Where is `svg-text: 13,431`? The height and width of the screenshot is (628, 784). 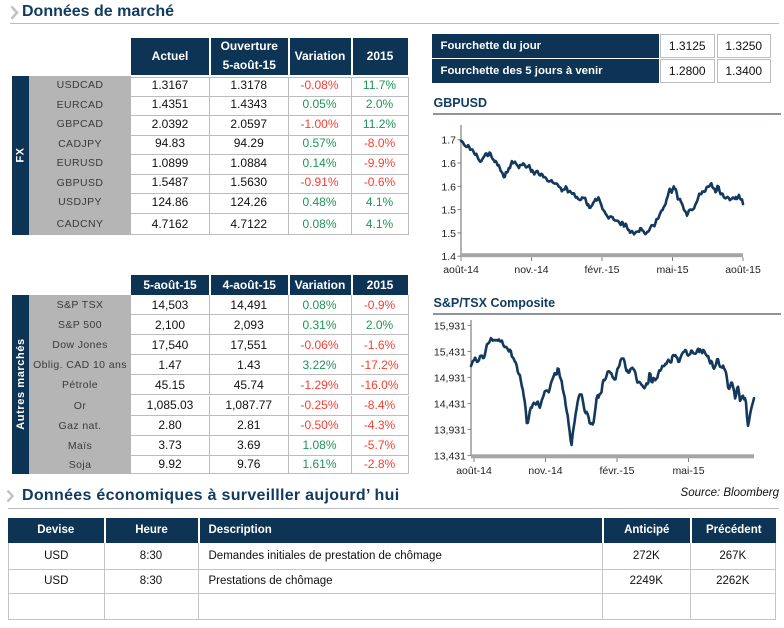
svg-text: 13,431 is located at coordinates (450, 456).